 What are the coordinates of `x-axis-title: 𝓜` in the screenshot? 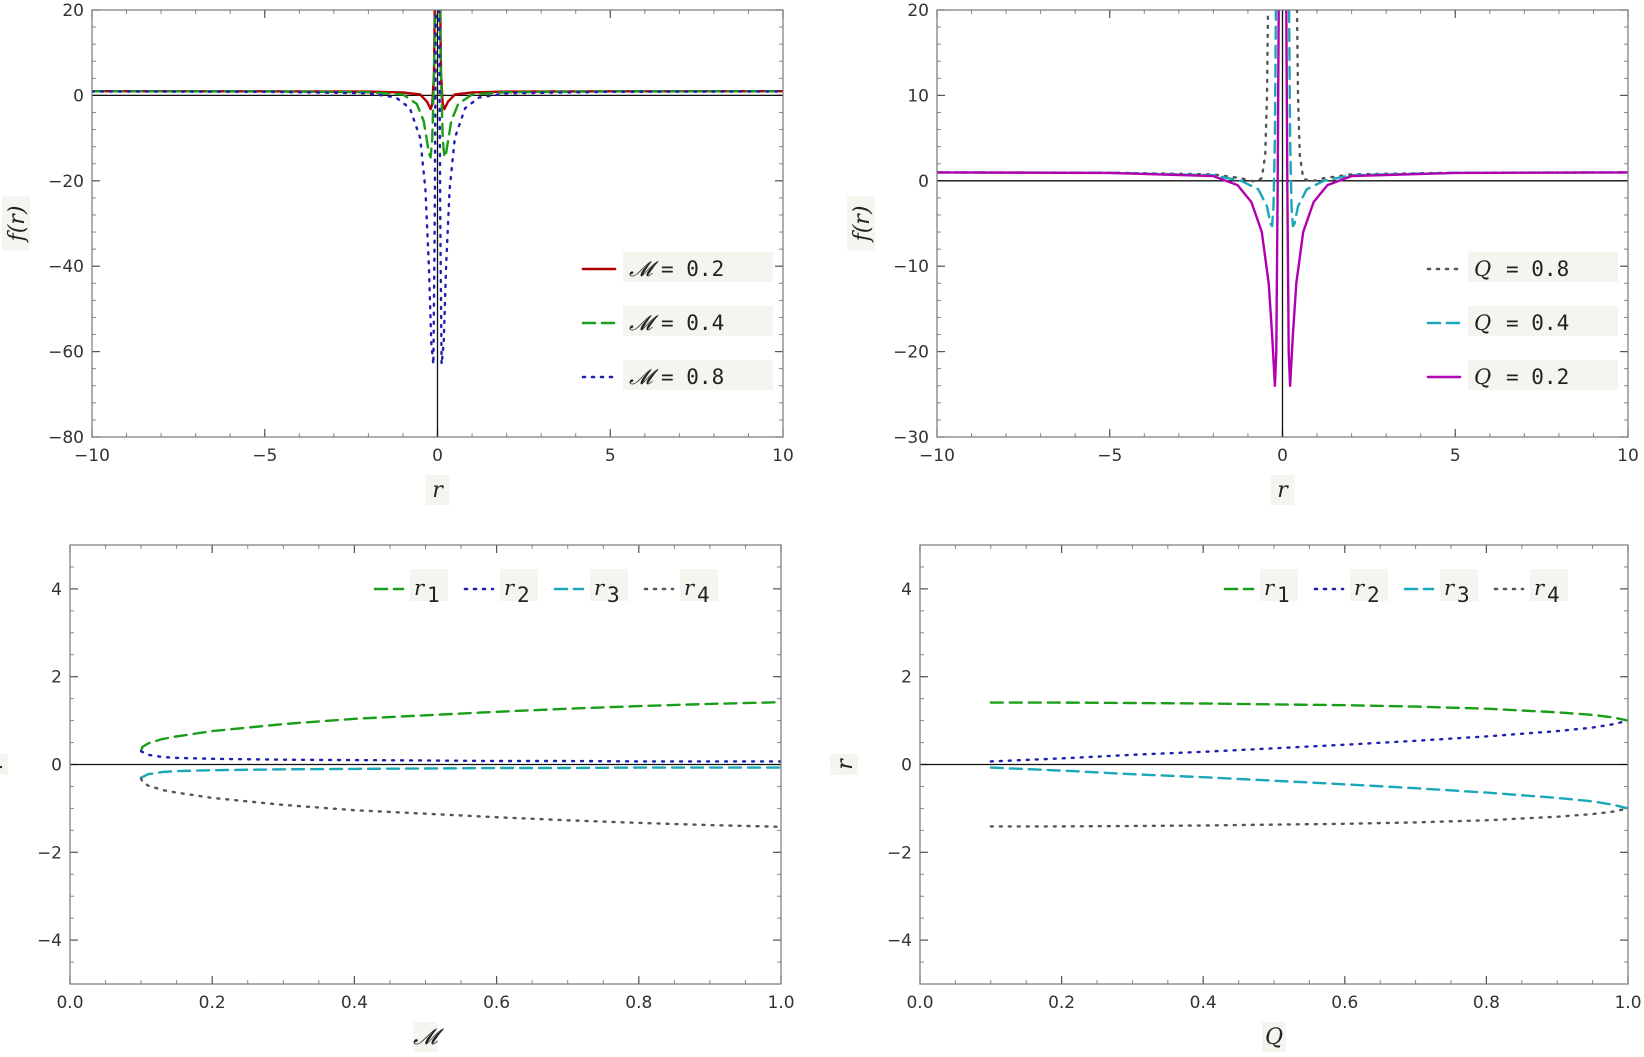 It's located at (428, 1037).